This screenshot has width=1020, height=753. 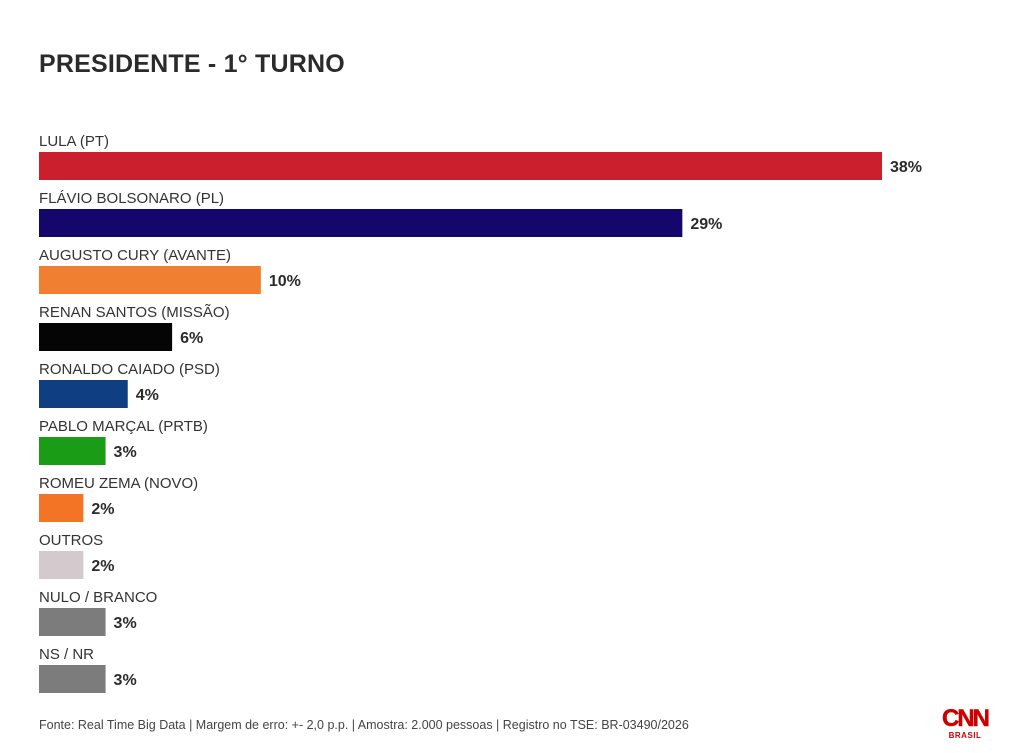 I want to click on value-label-lula-pt: 38%, so click(x=906, y=167).